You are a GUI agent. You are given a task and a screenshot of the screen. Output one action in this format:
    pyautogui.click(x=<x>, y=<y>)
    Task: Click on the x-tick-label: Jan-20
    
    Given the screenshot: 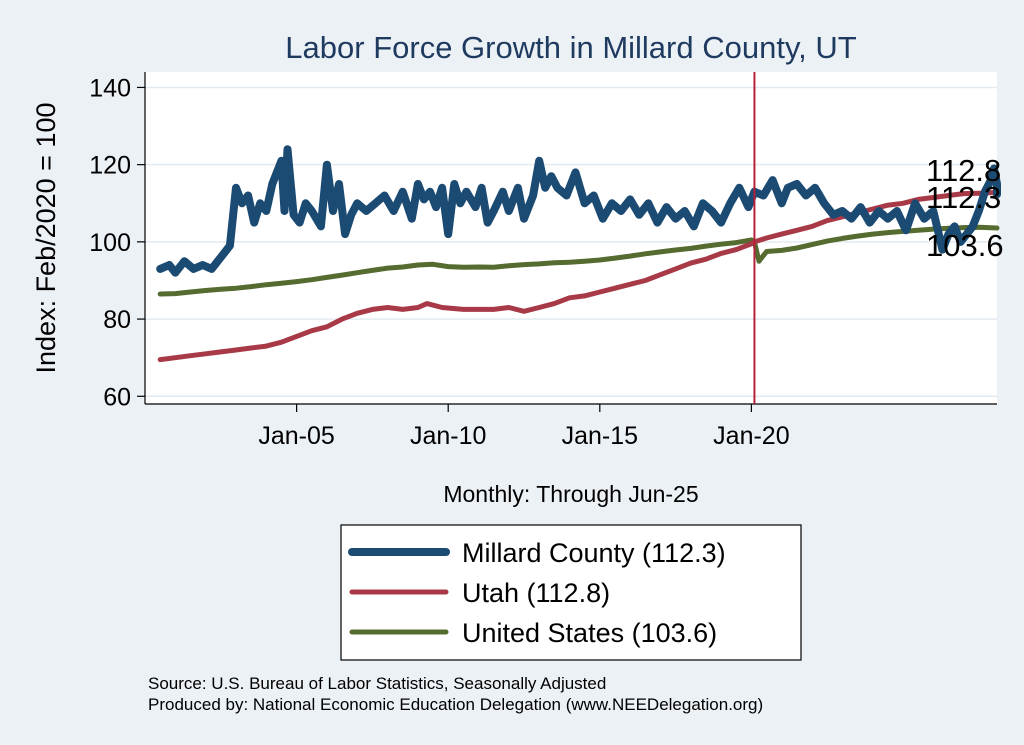 What is the action you would take?
    pyautogui.click(x=751, y=436)
    